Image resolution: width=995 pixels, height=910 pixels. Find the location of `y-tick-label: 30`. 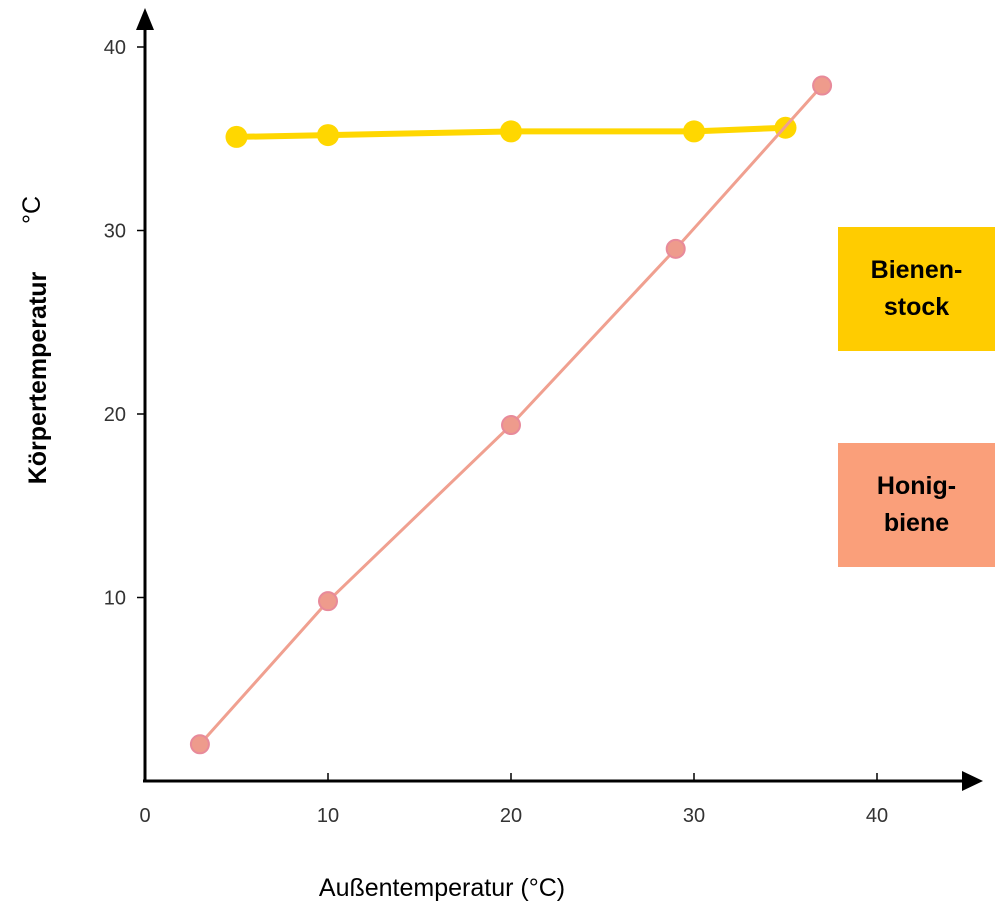

y-tick-label: 30 is located at coordinates (115, 232).